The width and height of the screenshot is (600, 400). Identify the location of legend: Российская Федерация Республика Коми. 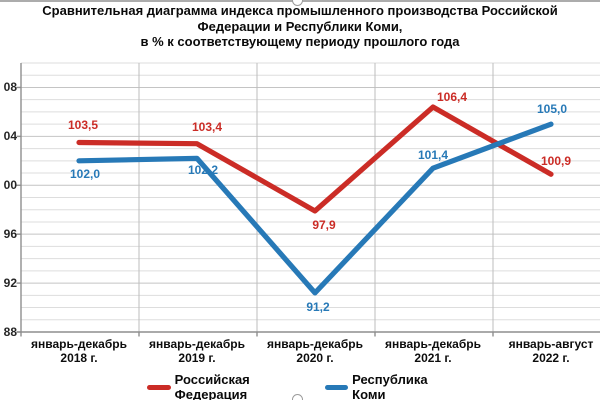
(297, 386).